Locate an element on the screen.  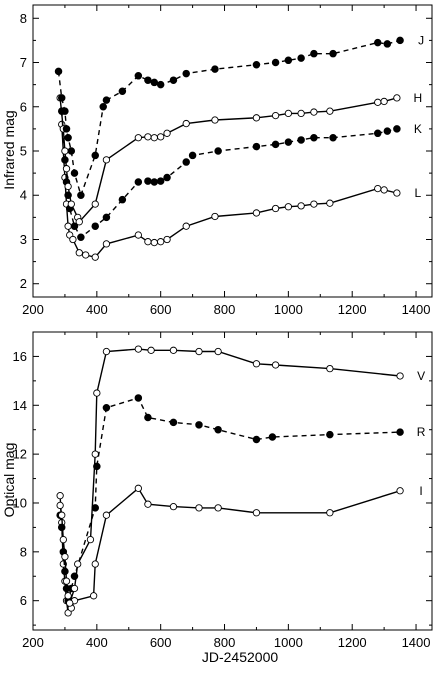
infrared-ytick-label: 8 is located at coordinates (23, 18).